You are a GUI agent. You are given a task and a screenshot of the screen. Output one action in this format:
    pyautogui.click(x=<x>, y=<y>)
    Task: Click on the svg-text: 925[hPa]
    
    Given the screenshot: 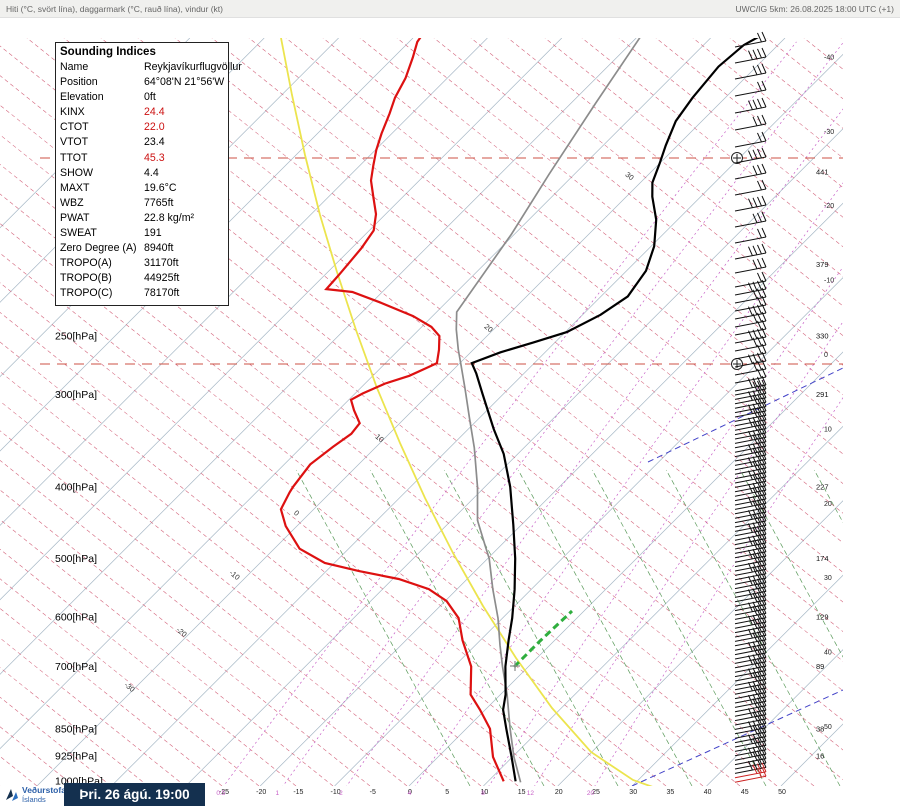 What is the action you would take?
    pyautogui.click(x=76, y=756)
    